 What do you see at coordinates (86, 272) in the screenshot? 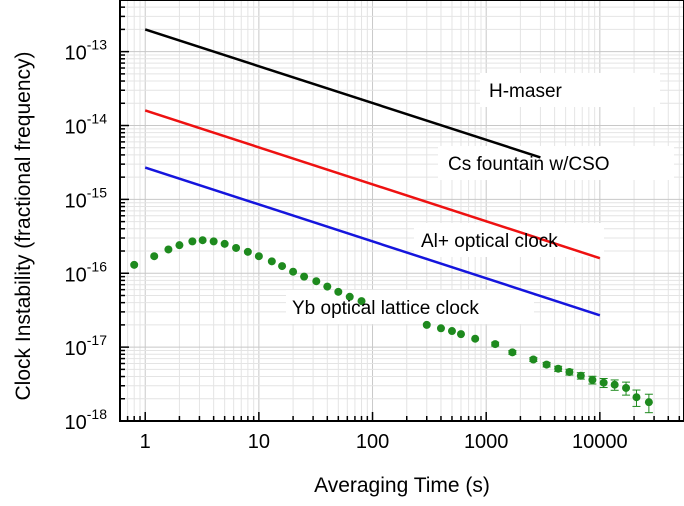
I see `y-tick-label: 10-16` at bounding box center [86, 272].